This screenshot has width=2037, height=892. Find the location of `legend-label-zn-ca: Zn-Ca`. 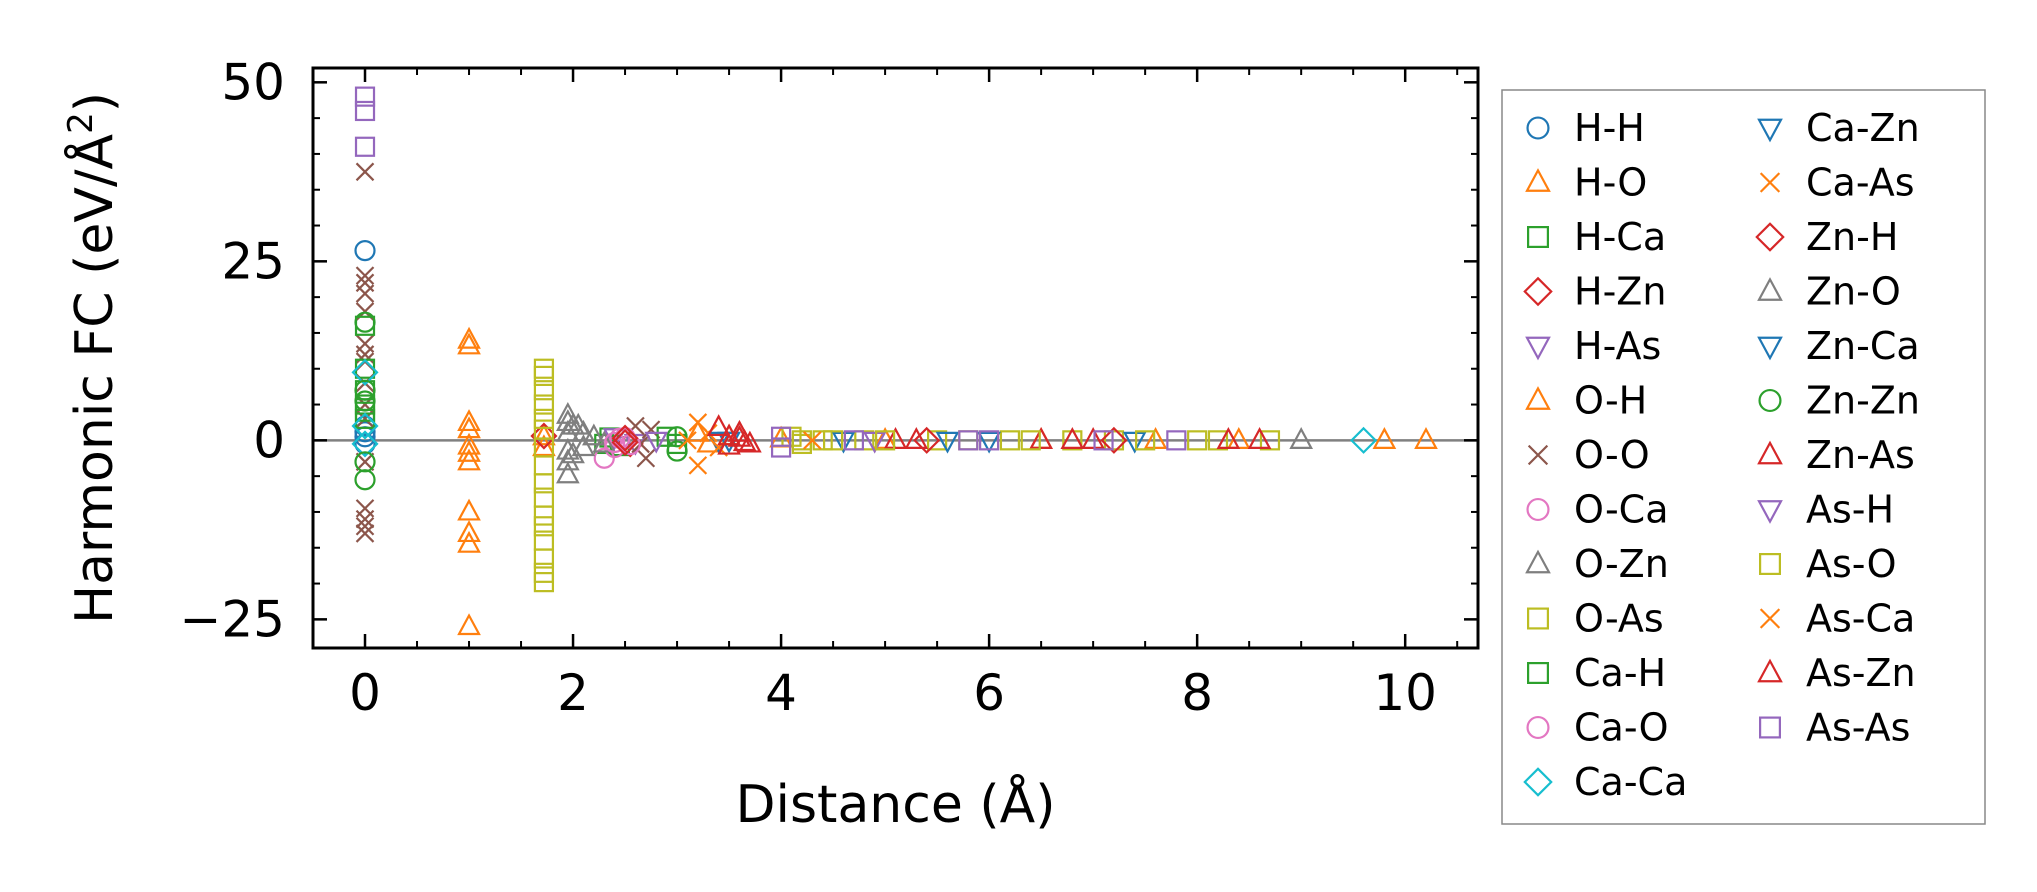

legend-label-zn-ca: Zn-Ca is located at coordinates (1863, 346).